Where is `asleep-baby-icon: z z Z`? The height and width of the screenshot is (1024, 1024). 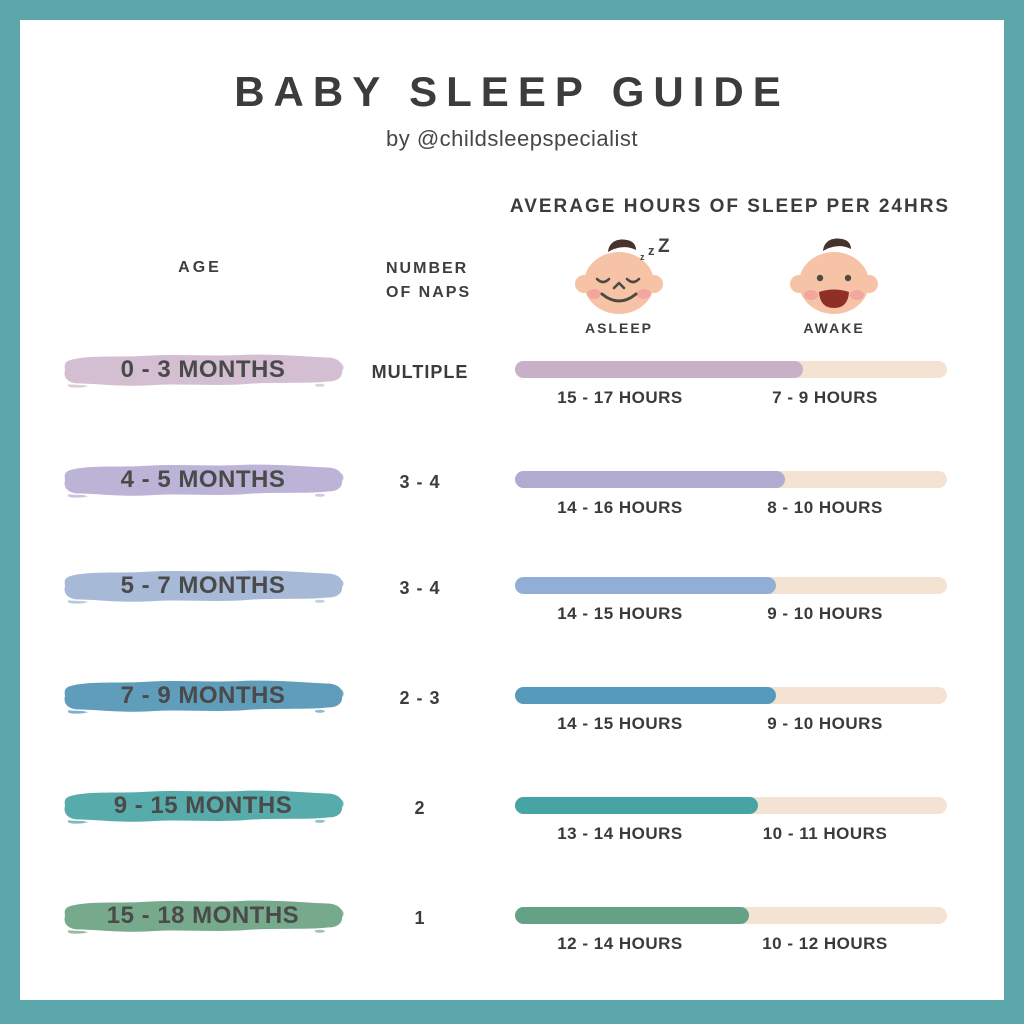
asleep-baby-icon: z z Z is located at coordinates (622, 275).